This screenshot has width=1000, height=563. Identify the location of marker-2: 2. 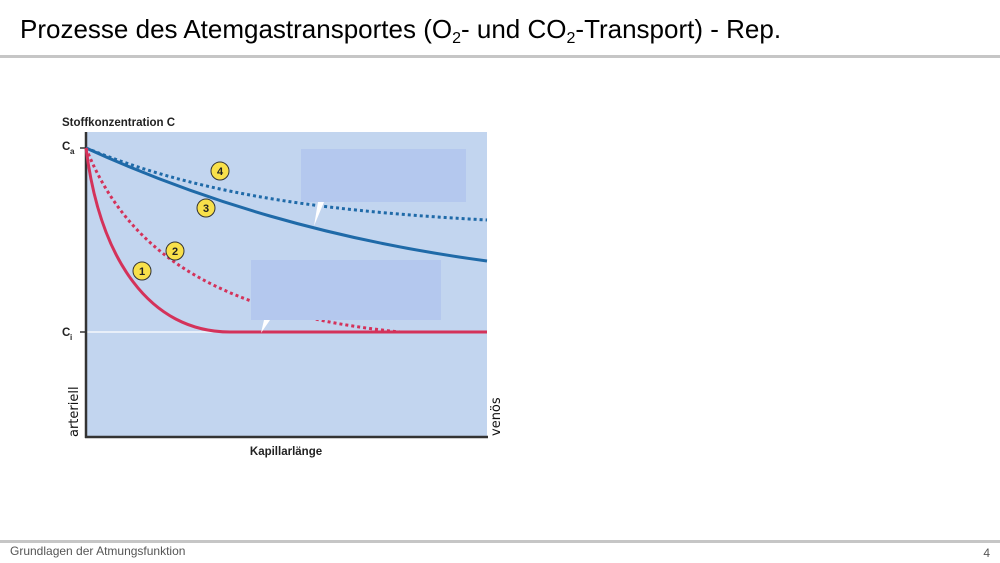
(175, 251).